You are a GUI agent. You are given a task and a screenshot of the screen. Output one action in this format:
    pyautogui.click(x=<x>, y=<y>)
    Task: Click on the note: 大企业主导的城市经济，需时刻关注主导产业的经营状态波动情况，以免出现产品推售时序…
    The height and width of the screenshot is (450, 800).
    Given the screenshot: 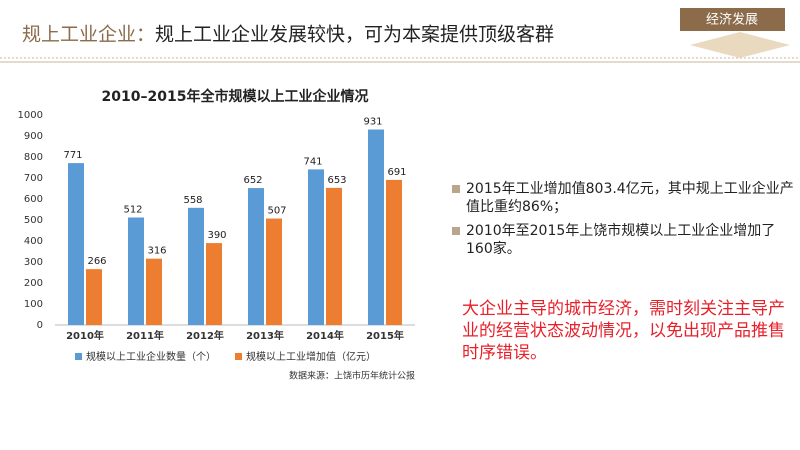 What is the action you would take?
    pyautogui.click(x=623, y=331)
    